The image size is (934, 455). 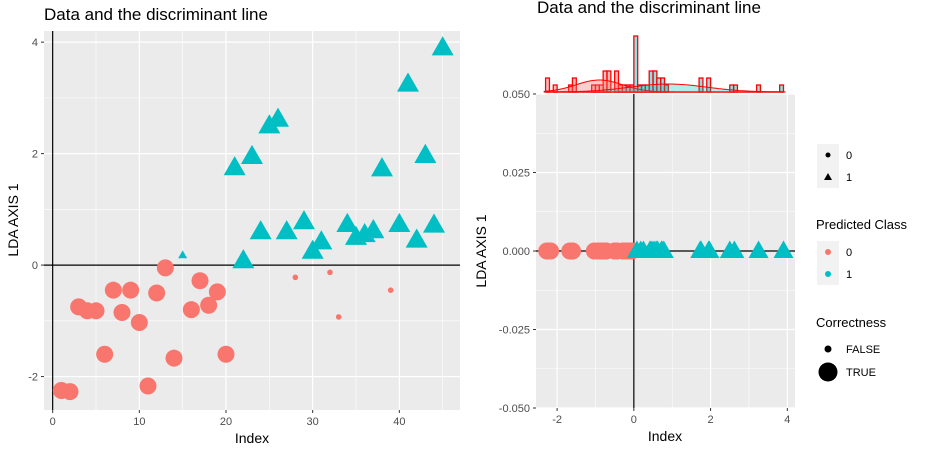 I want to click on x-tick-label: 20, so click(x=226, y=422).